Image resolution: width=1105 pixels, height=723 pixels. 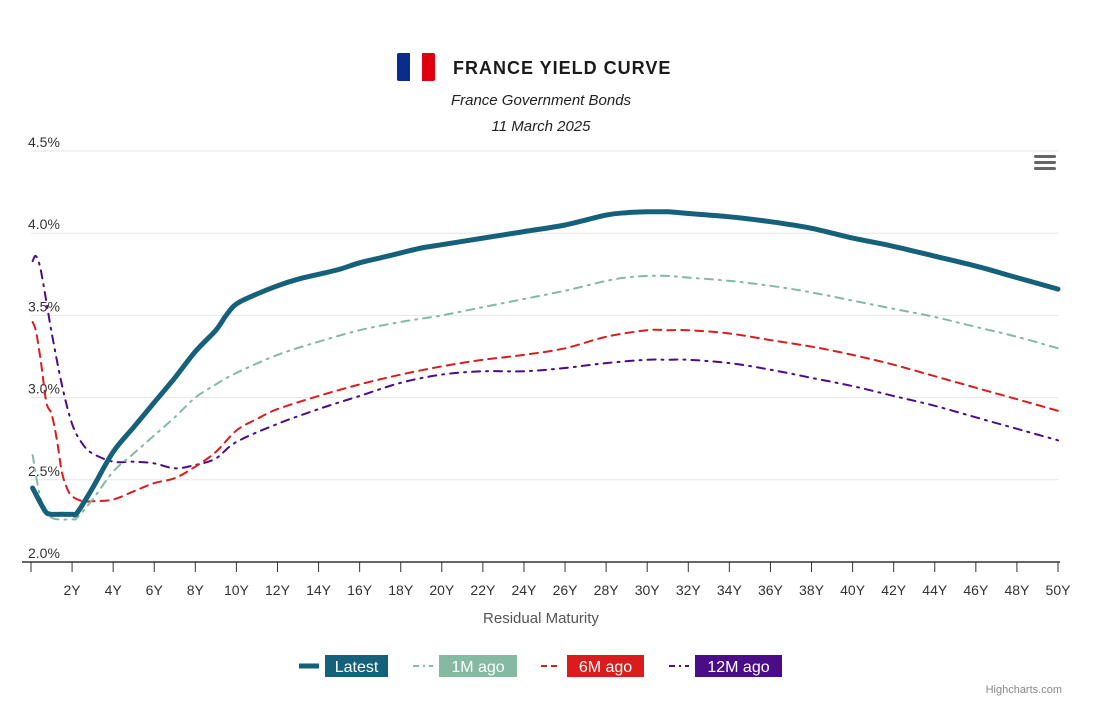 I want to click on legend-item-label: 1M ago, so click(x=477, y=667).